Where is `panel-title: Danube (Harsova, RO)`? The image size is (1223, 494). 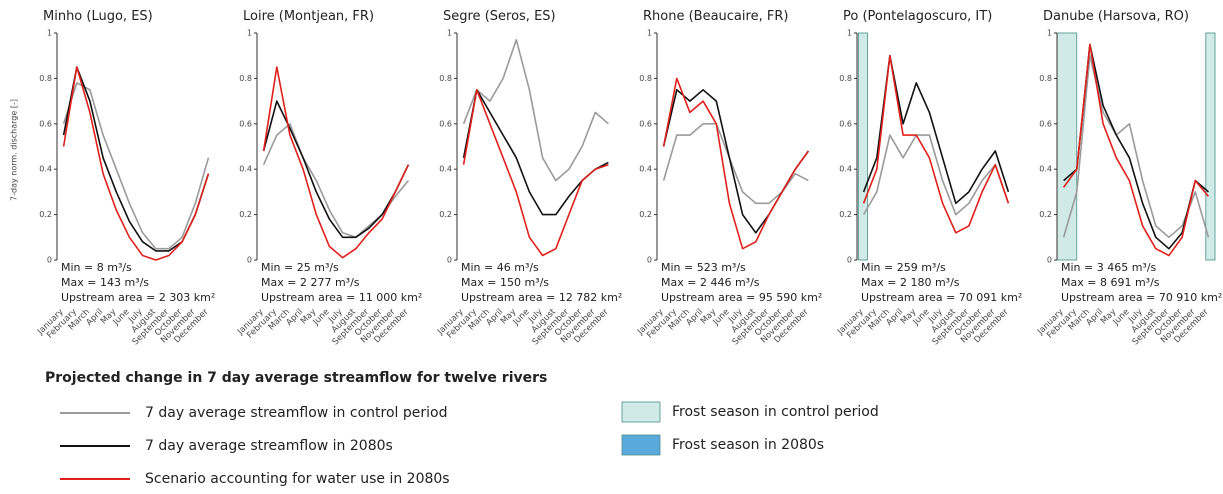
panel-title: Danube (Harsova, RO) is located at coordinates (1116, 16).